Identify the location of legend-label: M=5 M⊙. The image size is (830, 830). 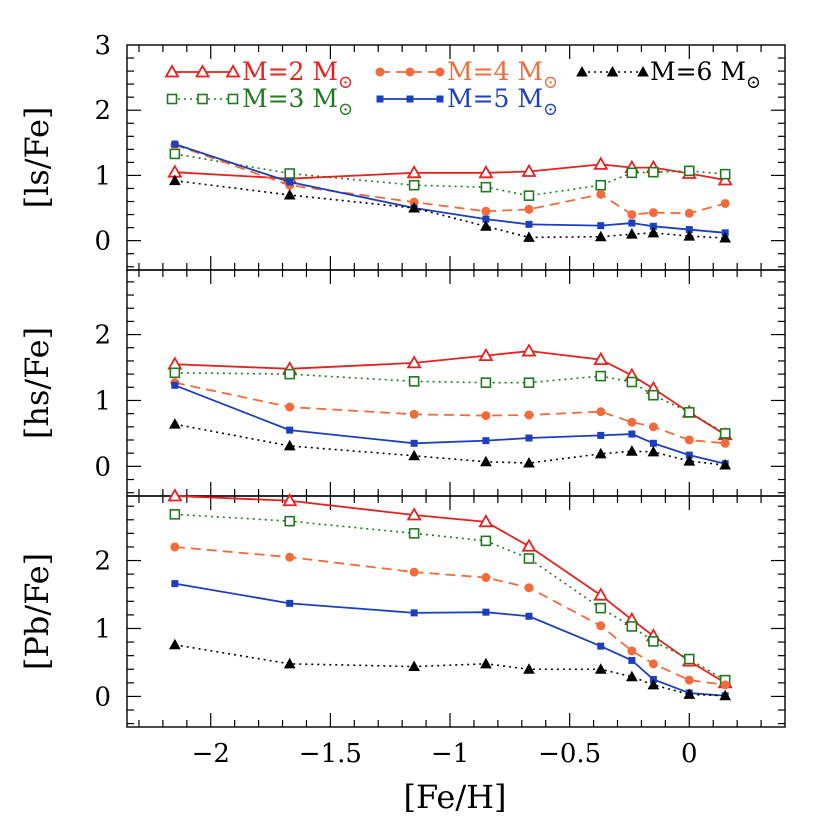
(502, 102).